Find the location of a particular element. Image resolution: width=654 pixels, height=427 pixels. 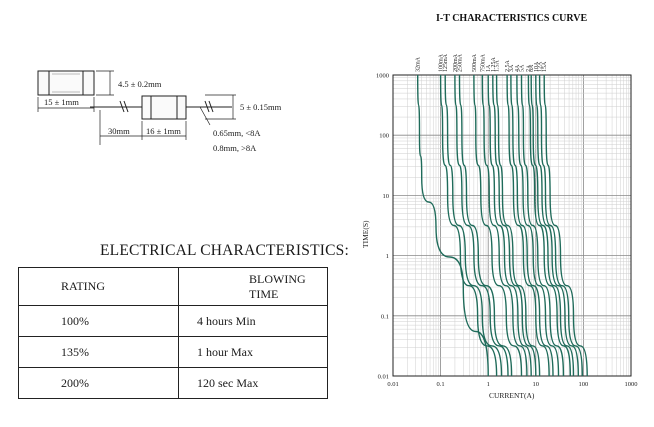

curve-32mA is located at coordinates (453, 225).